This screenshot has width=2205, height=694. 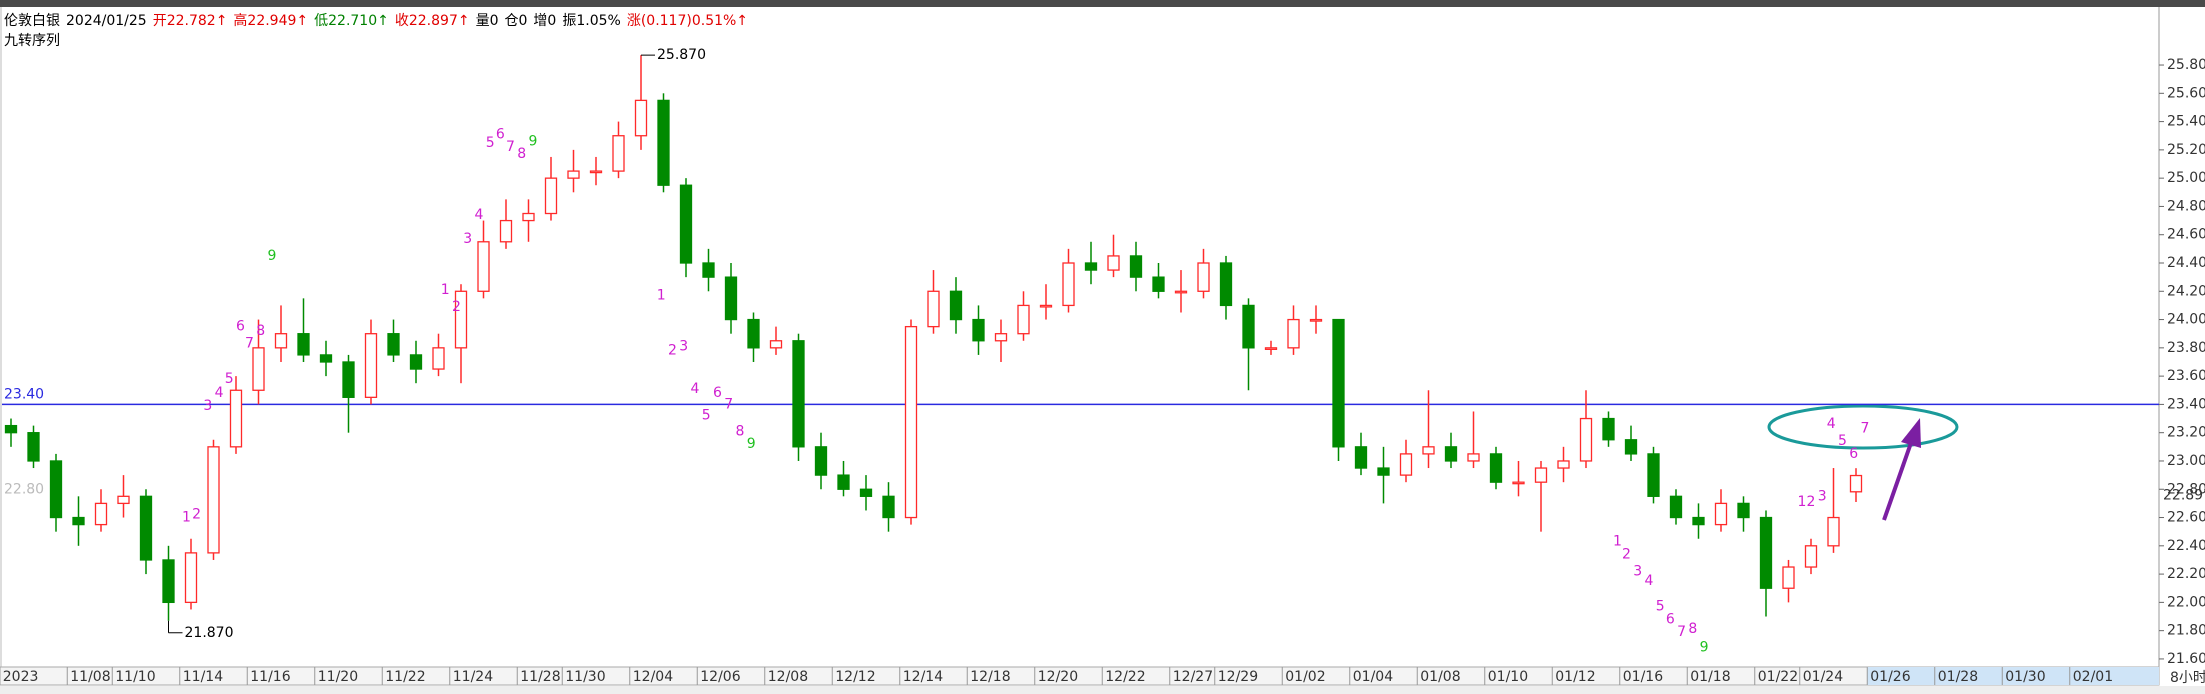 I want to click on y-tick-label: 21.800, so click(x=2186, y=631).